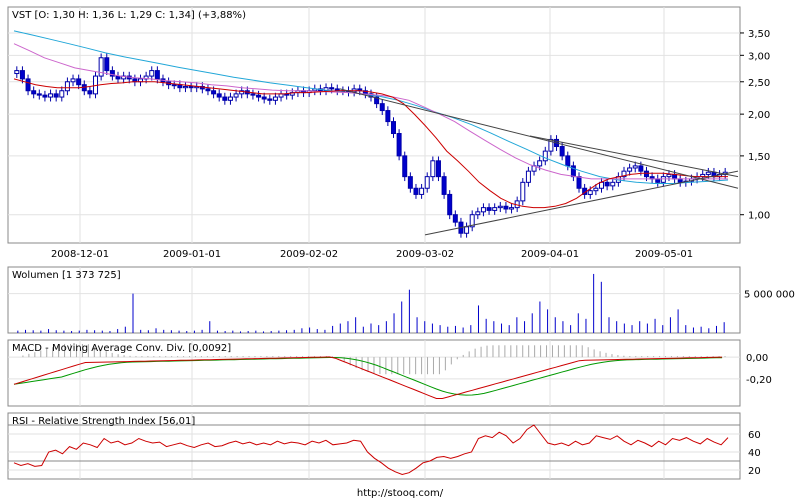 The height and width of the screenshot is (500, 800). What do you see at coordinates (759, 216) in the screenshot?
I see `y-tick-label: 1,00` at bounding box center [759, 216].